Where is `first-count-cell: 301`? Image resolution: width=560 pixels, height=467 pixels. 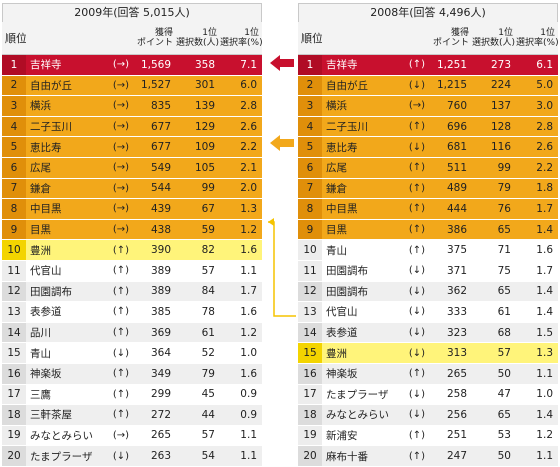 first-count-cell: 301 is located at coordinates (198, 86).